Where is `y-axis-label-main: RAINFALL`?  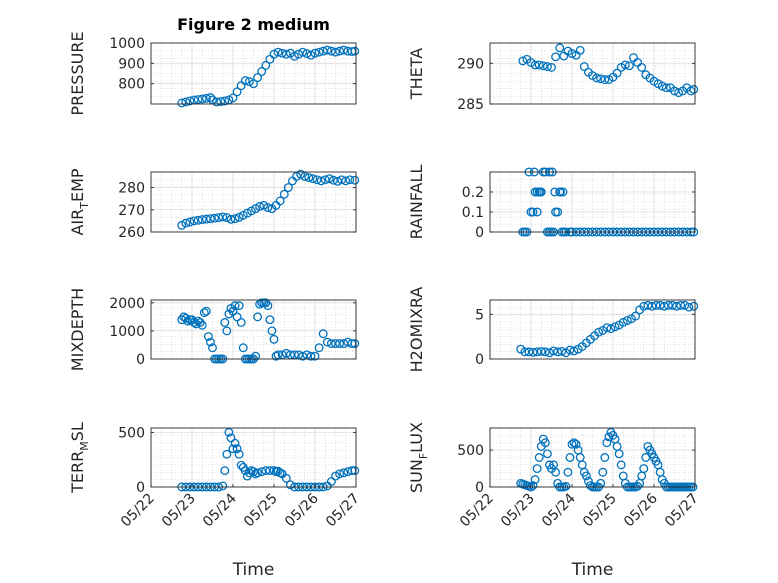
y-axis-label-main: RAINFALL is located at coordinates (416, 202).